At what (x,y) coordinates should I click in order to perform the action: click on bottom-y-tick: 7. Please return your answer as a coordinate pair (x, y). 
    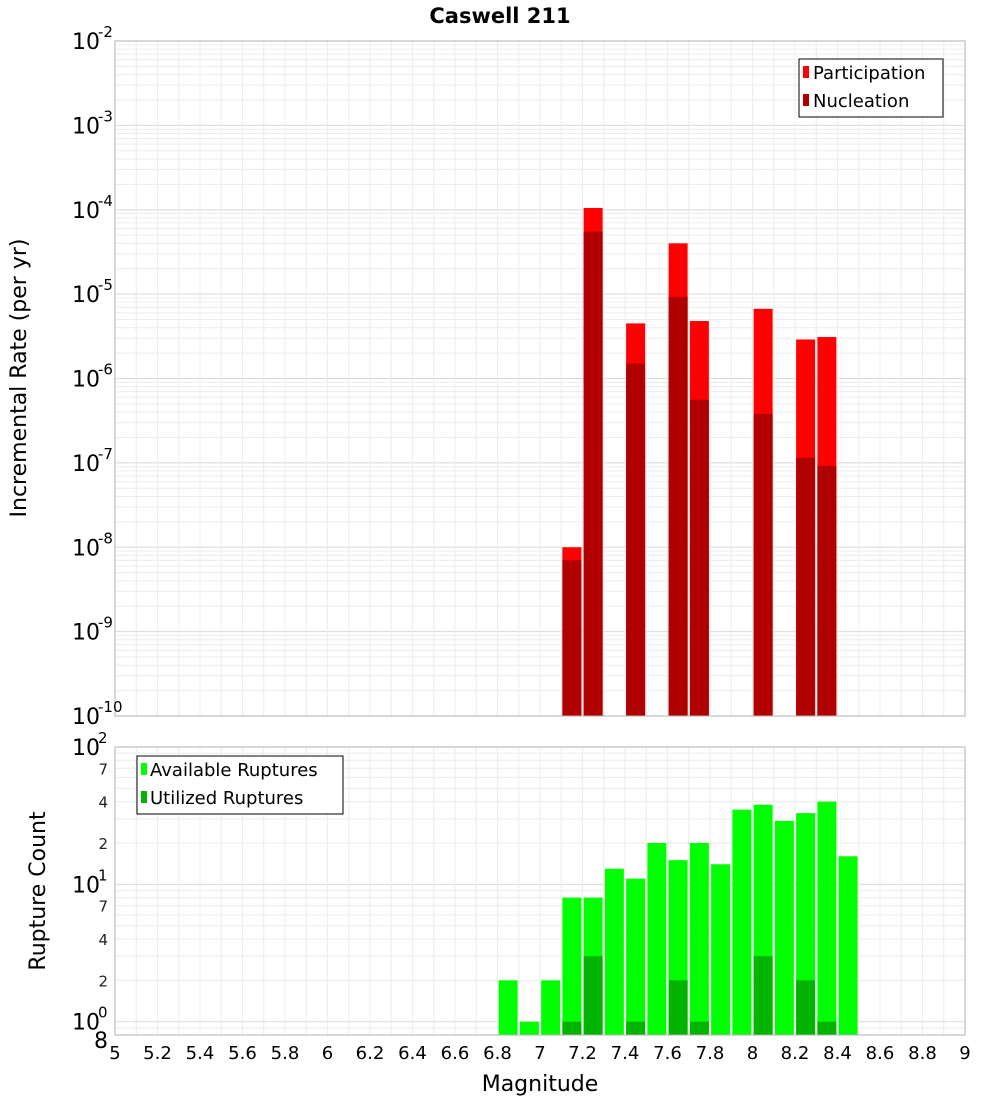
    Looking at the image, I should click on (103, 907).